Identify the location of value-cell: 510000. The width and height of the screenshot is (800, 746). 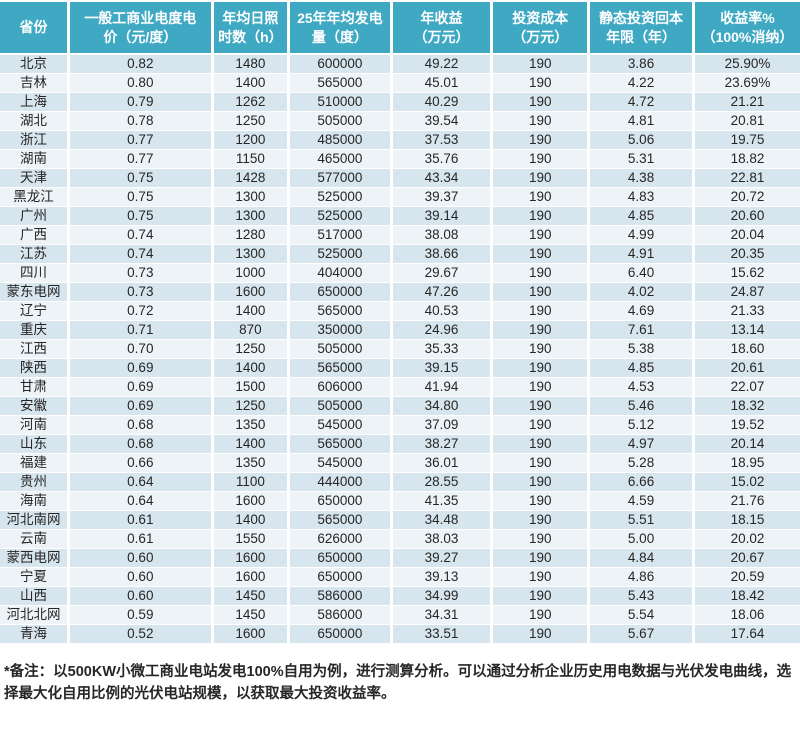
(339, 101).